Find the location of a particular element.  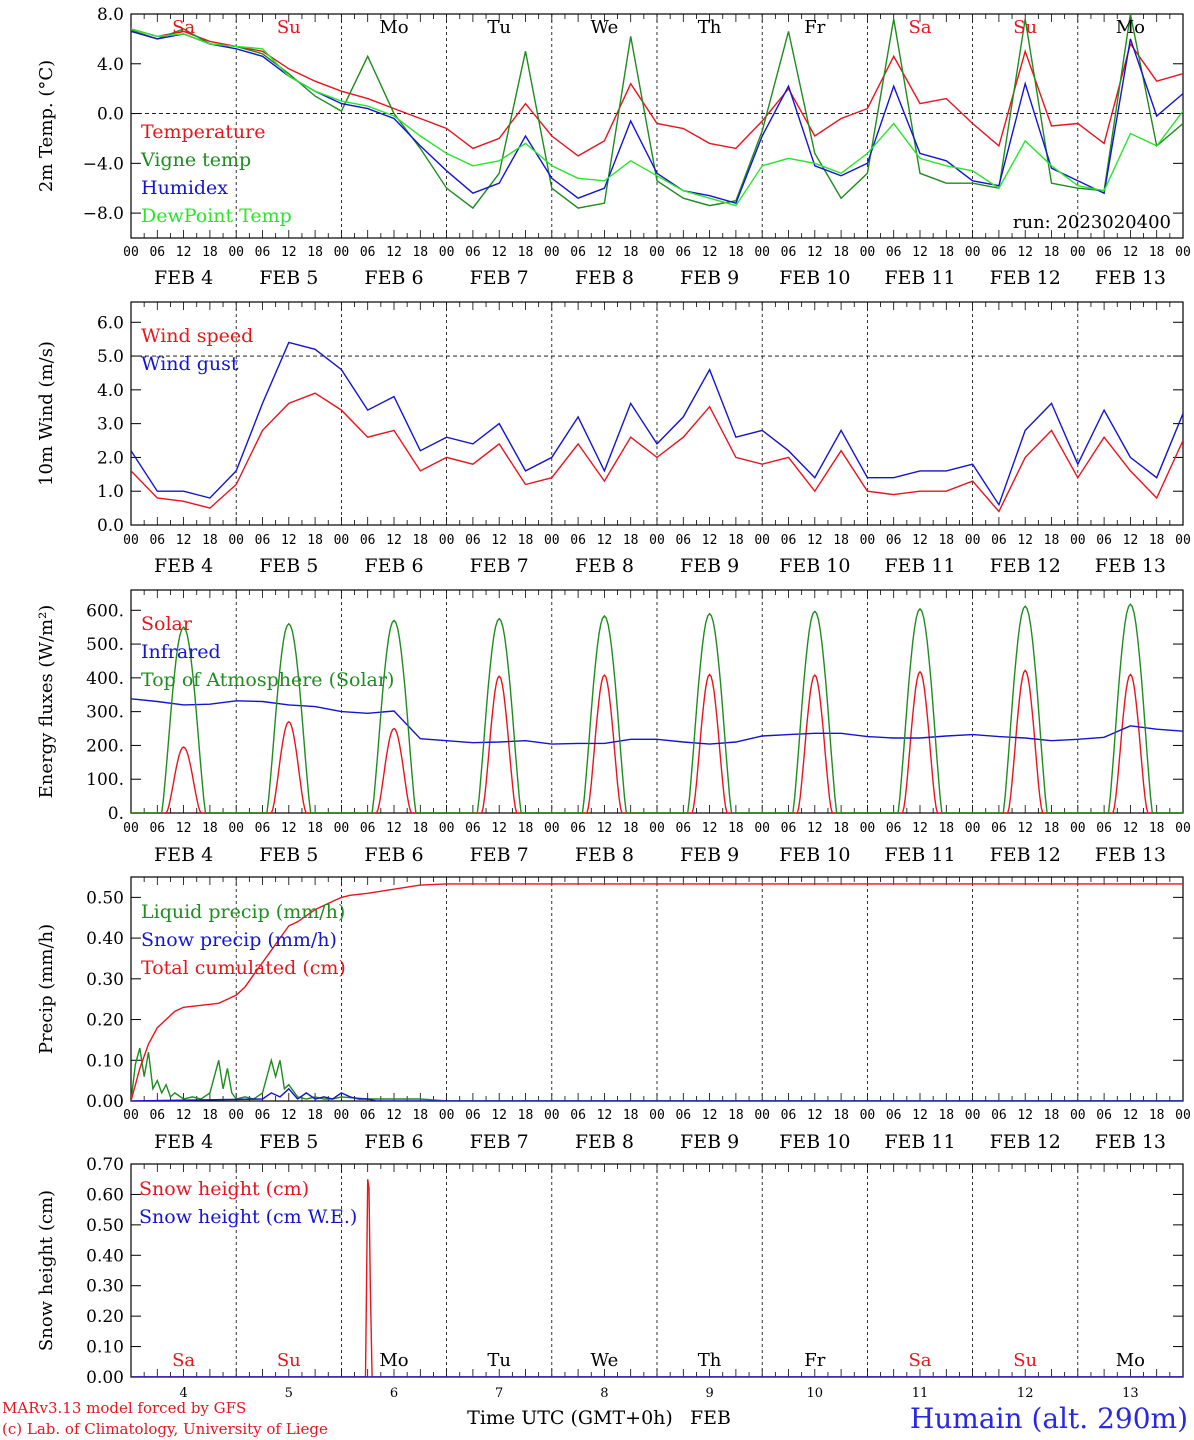

y-tick-label: 0.70 is located at coordinates (105, 1165).